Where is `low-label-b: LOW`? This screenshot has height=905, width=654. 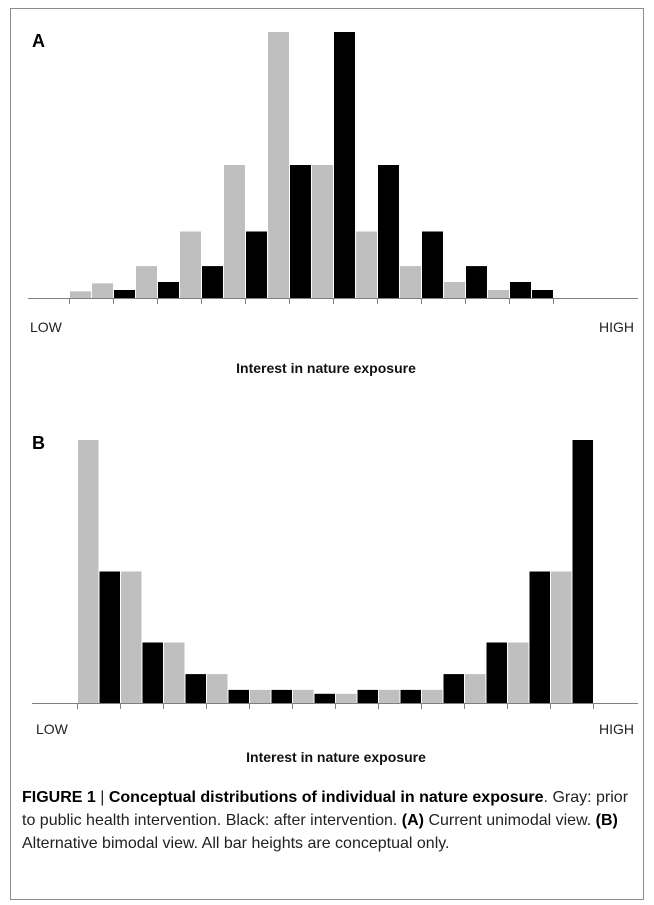 low-label-b: LOW is located at coordinates (52, 729).